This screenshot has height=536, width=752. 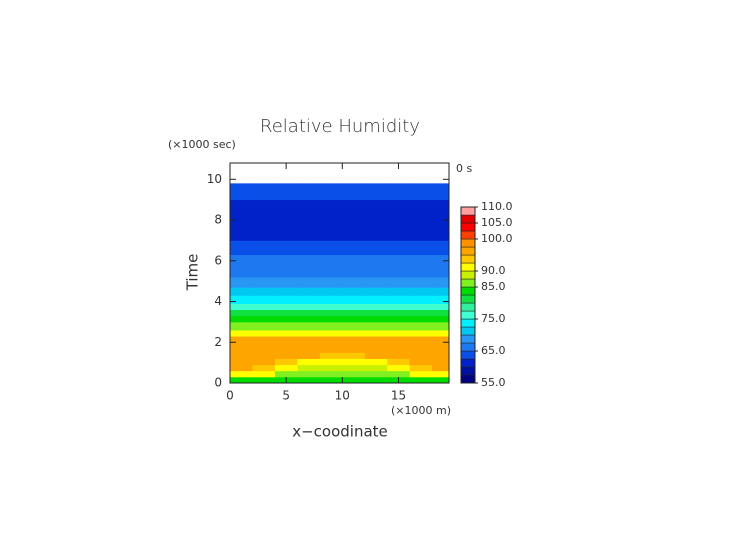 What do you see at coordinates (497, 206) in the screenshot?
I see `colorbar-label: 110.0` at bounding box center [497, 206].